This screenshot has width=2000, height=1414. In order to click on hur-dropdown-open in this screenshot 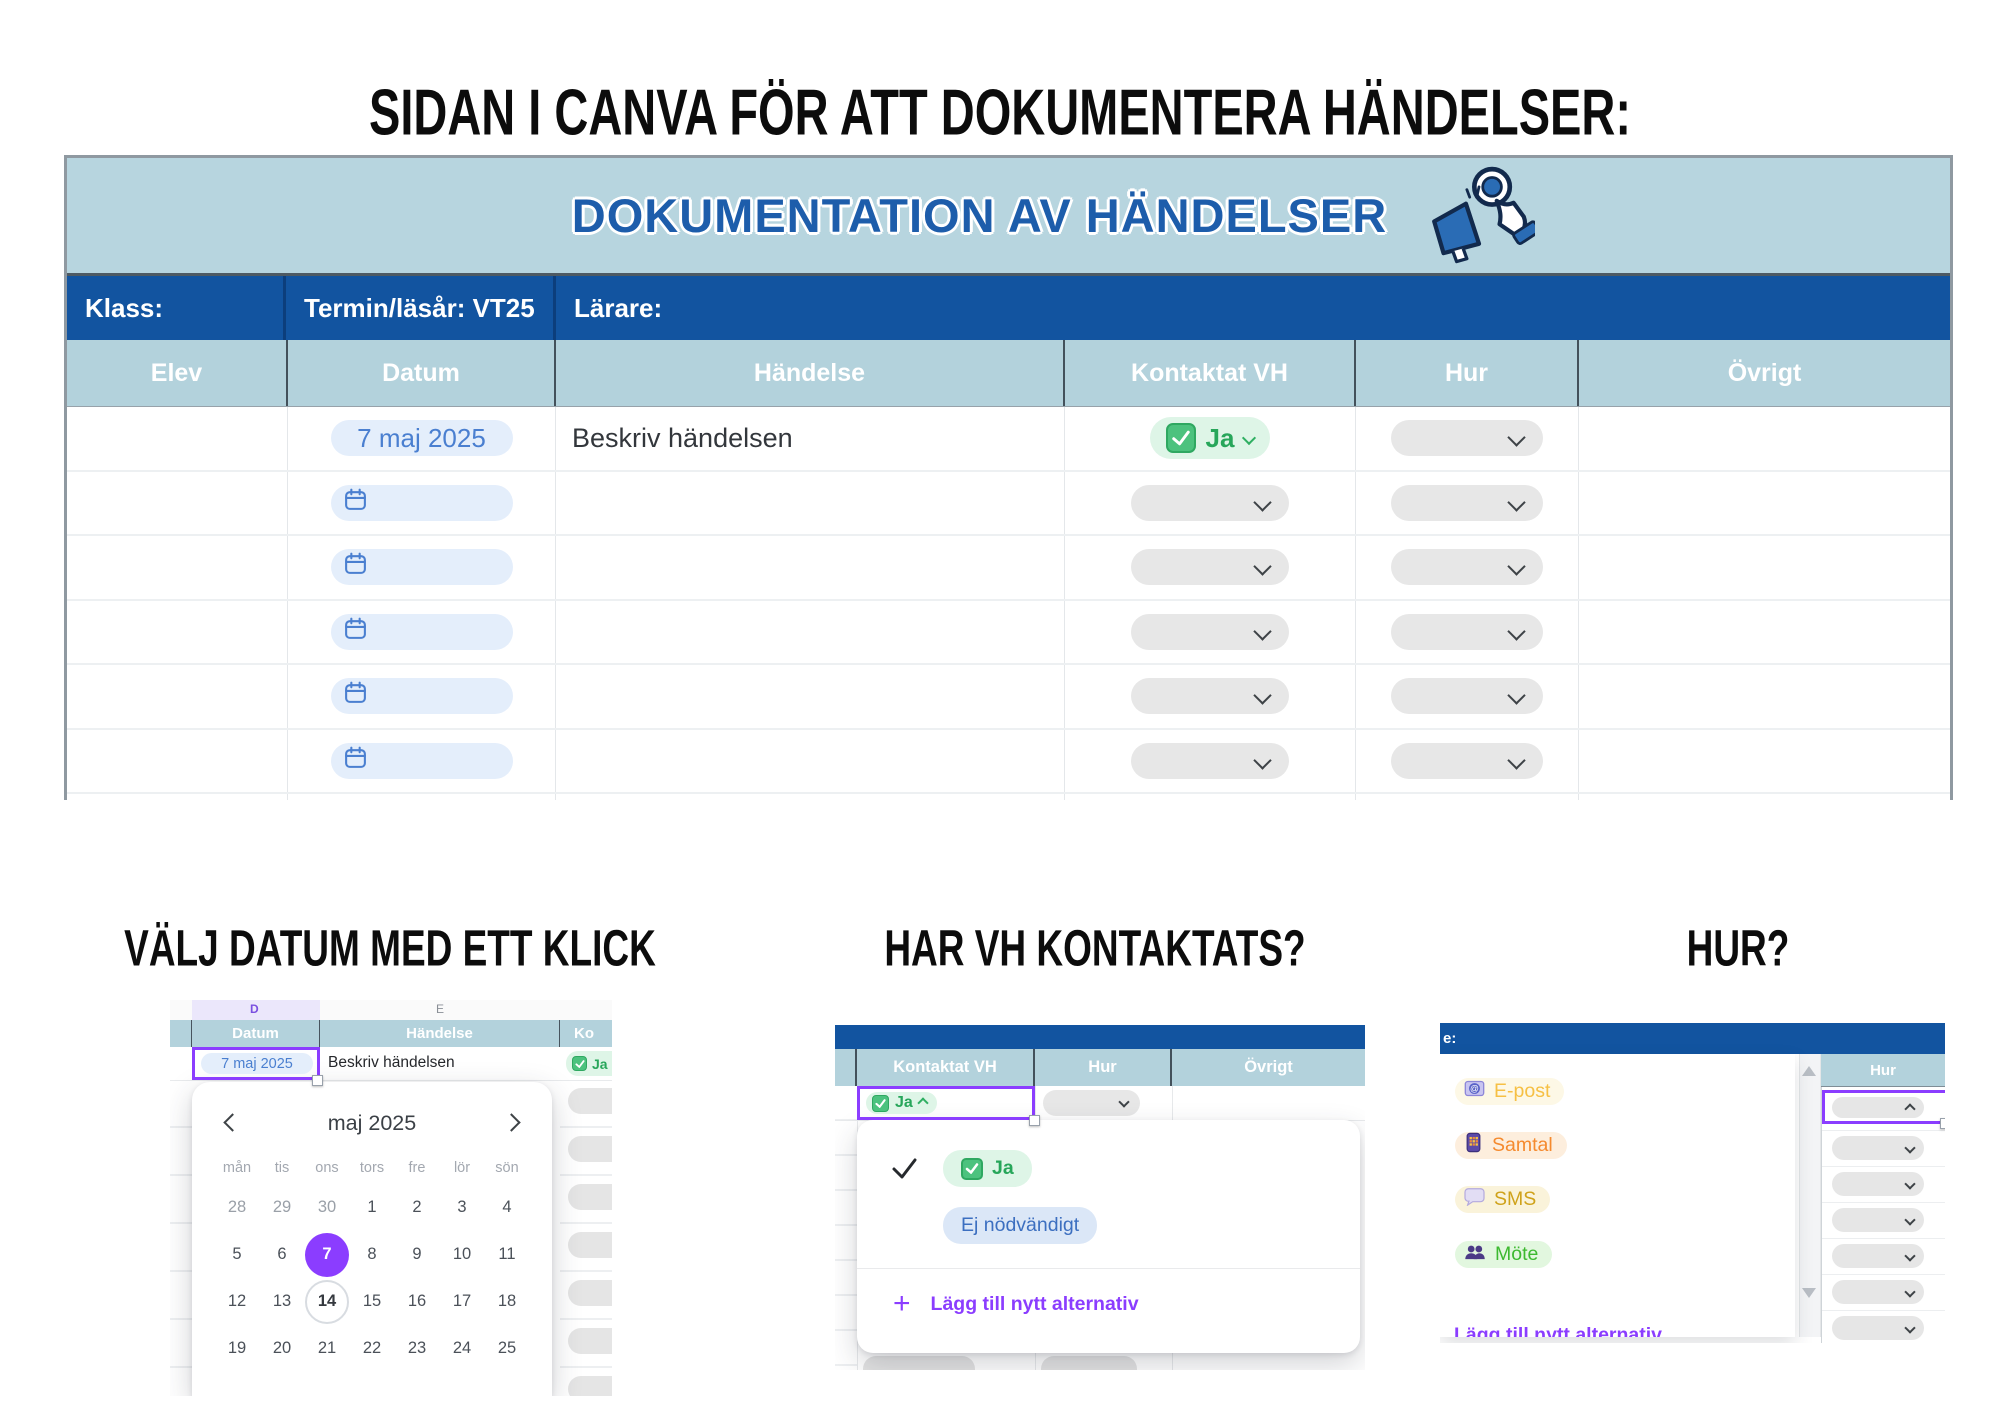, I will do `click(1878, 1107)`.